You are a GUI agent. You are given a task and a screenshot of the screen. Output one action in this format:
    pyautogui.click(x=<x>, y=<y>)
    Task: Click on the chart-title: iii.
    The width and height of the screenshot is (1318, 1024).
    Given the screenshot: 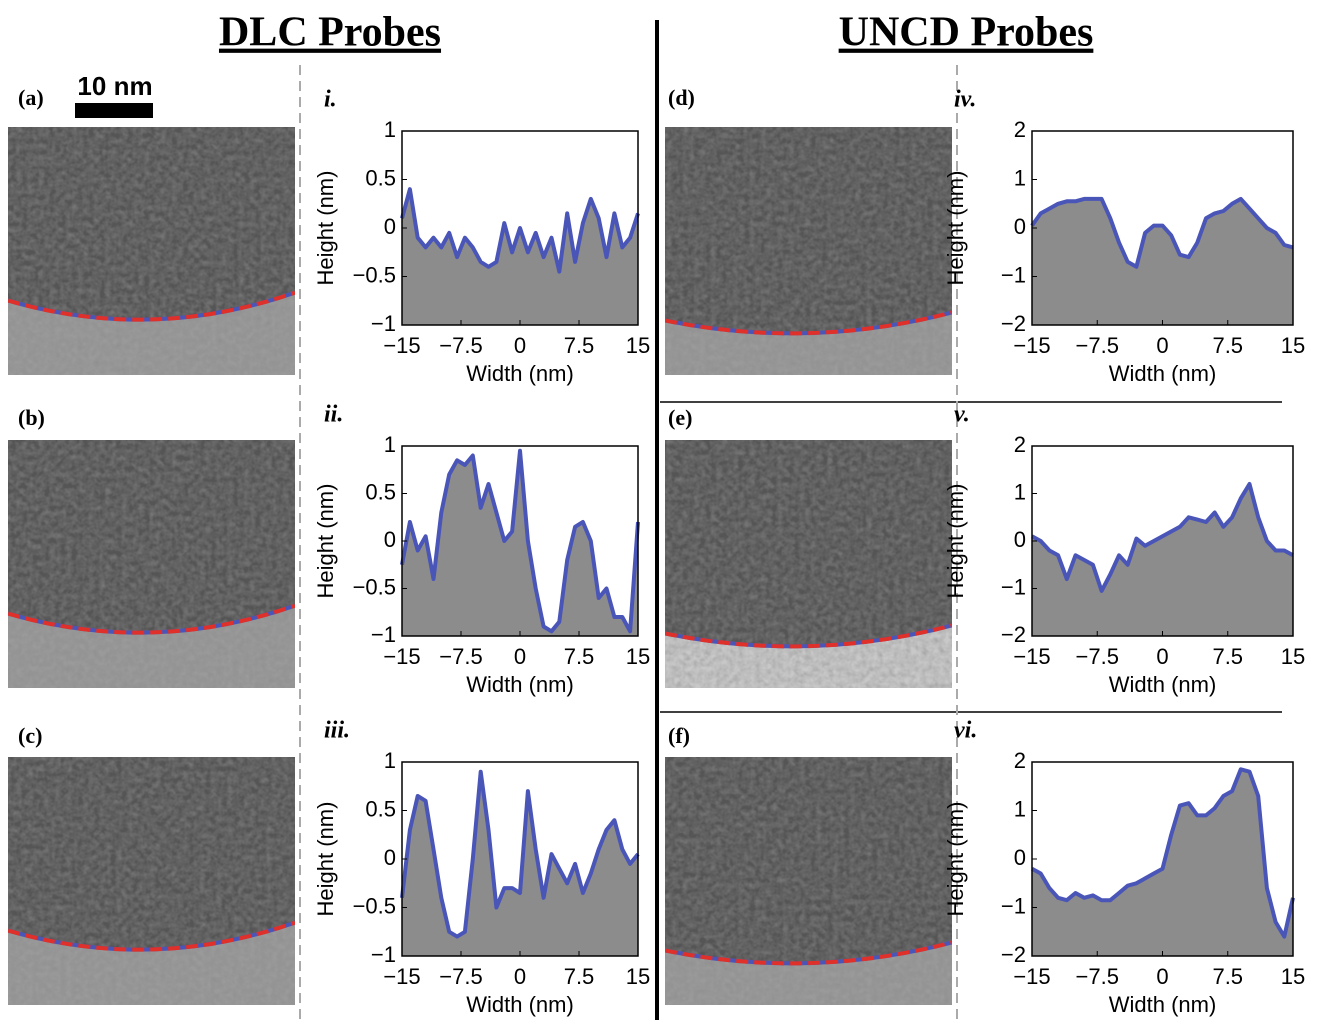 What is the action you would take?
    pyautogui.click(x=337, y=731)
    